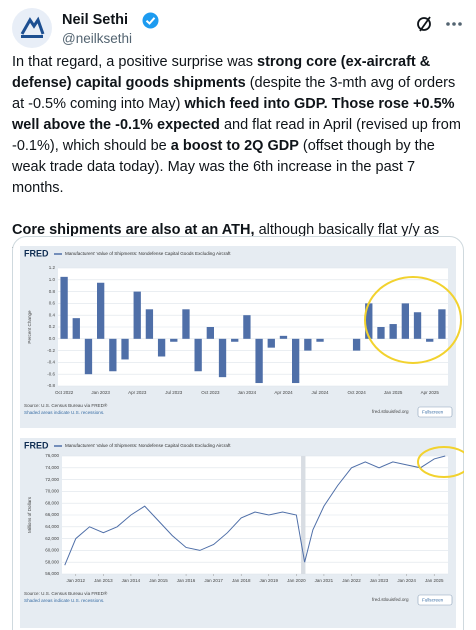 The width and height of the screenshot is (476, 630). What do you see at coordinates (103, 580) in the screenshot?
I see `x-tick-label: Jan 2013` at bounding box center [103, 580].